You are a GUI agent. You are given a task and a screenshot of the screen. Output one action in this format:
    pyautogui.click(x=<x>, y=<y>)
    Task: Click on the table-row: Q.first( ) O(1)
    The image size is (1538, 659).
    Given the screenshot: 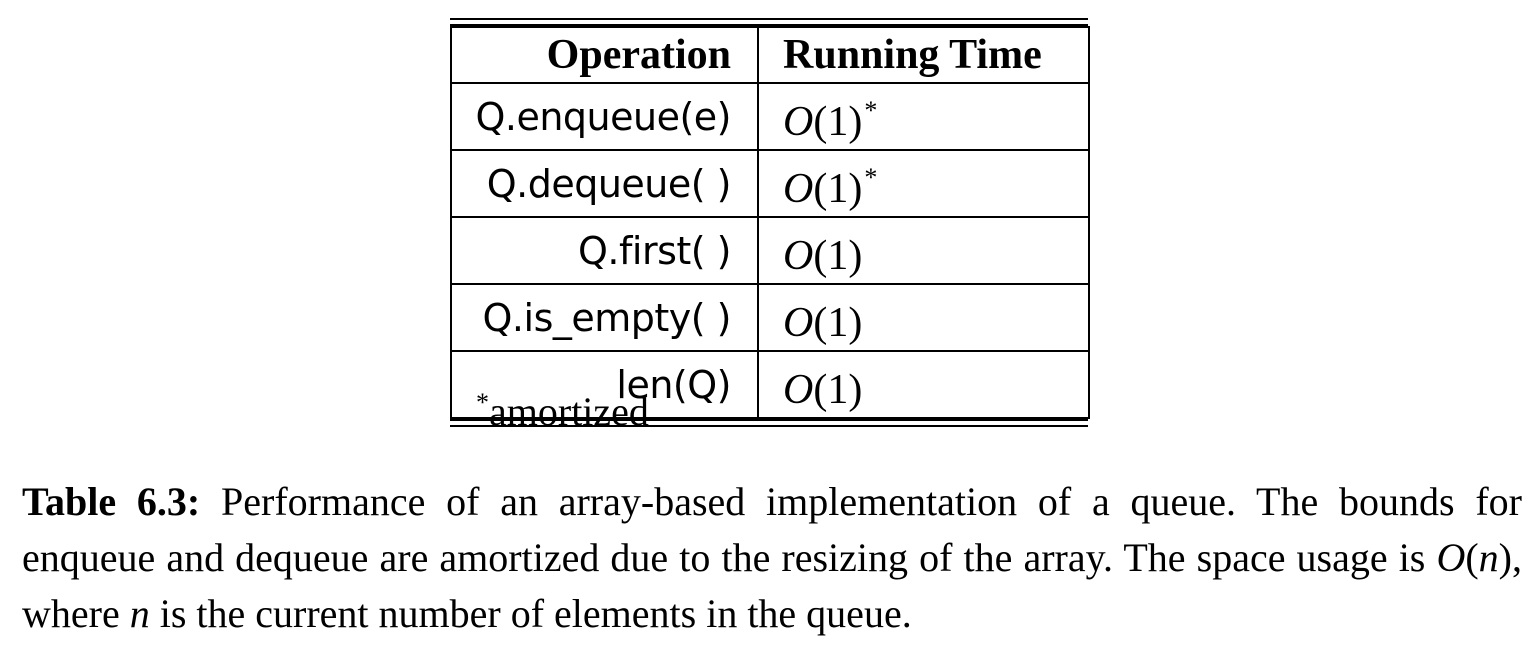 What is the action you would take?
    pyautogui.click(x=770, y=250)
    